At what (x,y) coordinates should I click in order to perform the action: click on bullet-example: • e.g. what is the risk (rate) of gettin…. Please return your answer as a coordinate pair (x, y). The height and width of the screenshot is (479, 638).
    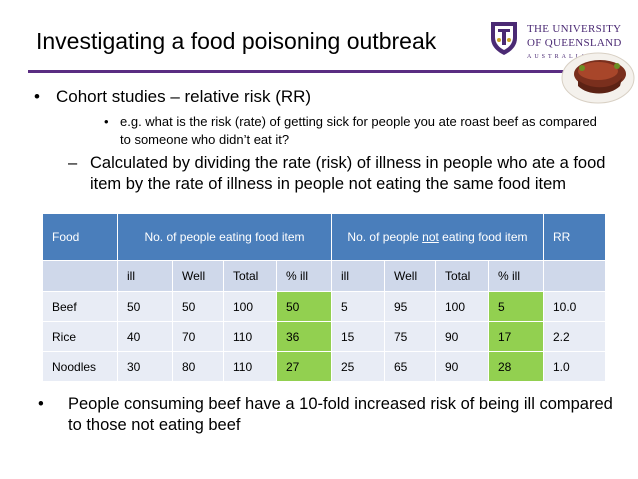
    Looking at the image, I should click on (354, 131).